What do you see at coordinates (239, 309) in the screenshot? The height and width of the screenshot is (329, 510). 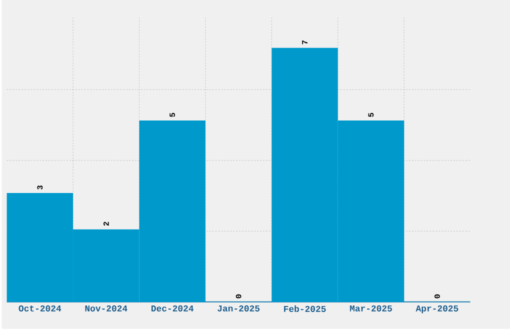 I see `x-tick-label: Jan-2025` at bounding box center [239, 309].